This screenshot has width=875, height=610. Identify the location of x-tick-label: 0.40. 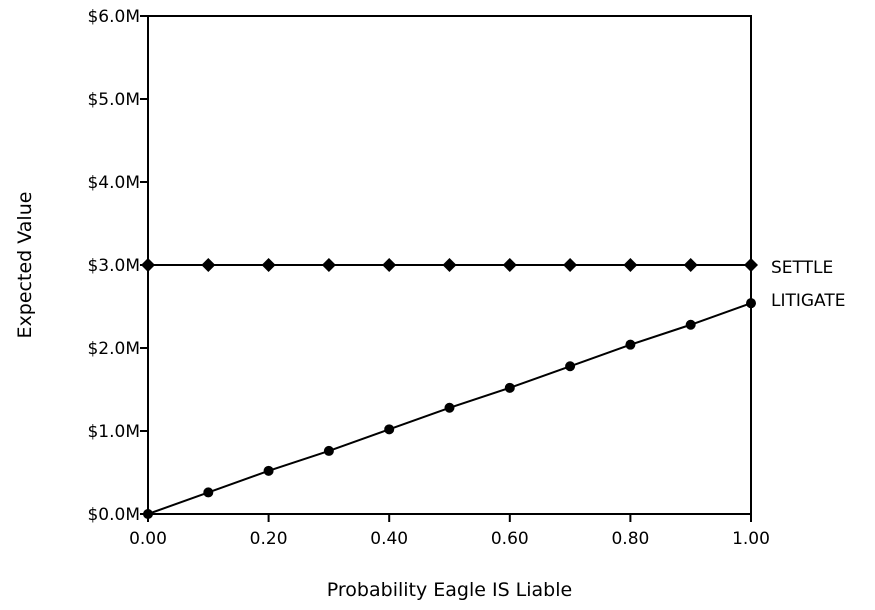
(389, 539).